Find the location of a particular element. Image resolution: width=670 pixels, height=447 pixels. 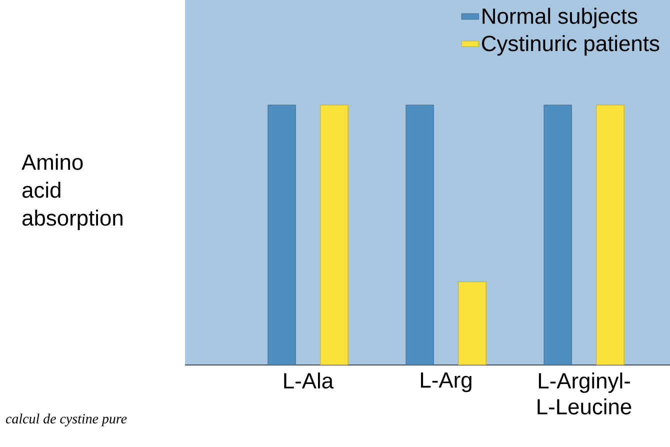

legend-label: Cystinuric patients is located at coordinates (571, 45).